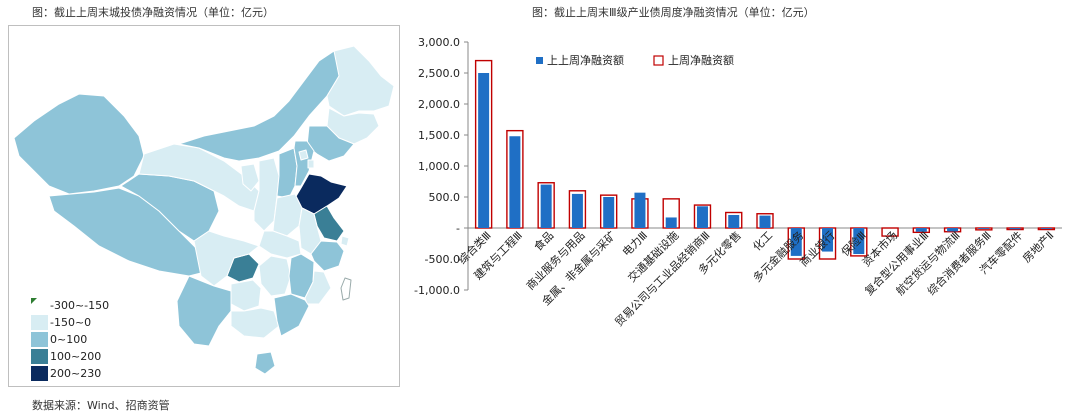 The height and width of the screenshot is (415, 1080). I want to click on y-tick-label: -, so click(458, 228).